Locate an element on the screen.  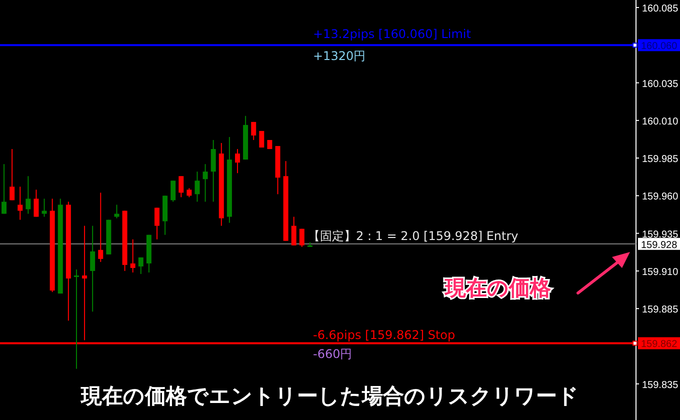
y-tick-label: 160.035 is located at coordinates (660, 84).